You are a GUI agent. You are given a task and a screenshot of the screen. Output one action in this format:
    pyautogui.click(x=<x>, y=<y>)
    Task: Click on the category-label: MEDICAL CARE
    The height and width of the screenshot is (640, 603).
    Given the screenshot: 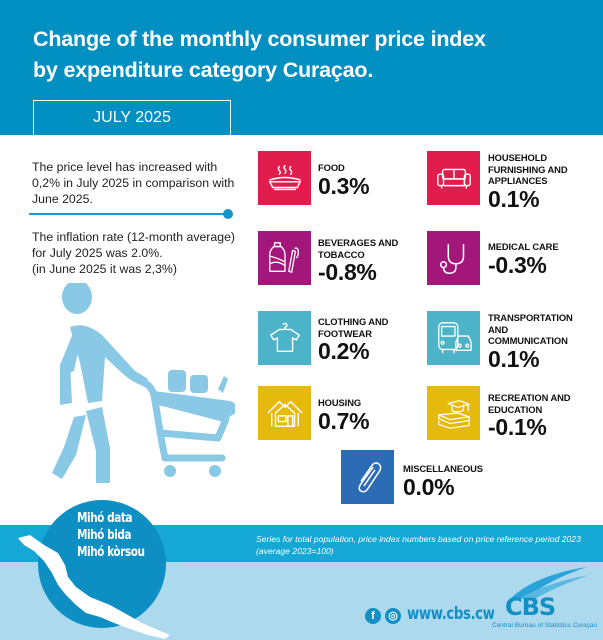 What is the action you would take?
    pyautogui.click(x=523, y=246)
    